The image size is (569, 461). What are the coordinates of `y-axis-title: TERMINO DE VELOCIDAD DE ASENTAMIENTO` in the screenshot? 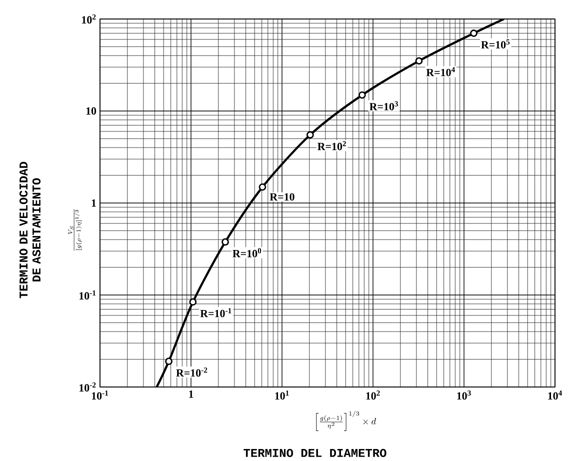 It's located at (30, 230).